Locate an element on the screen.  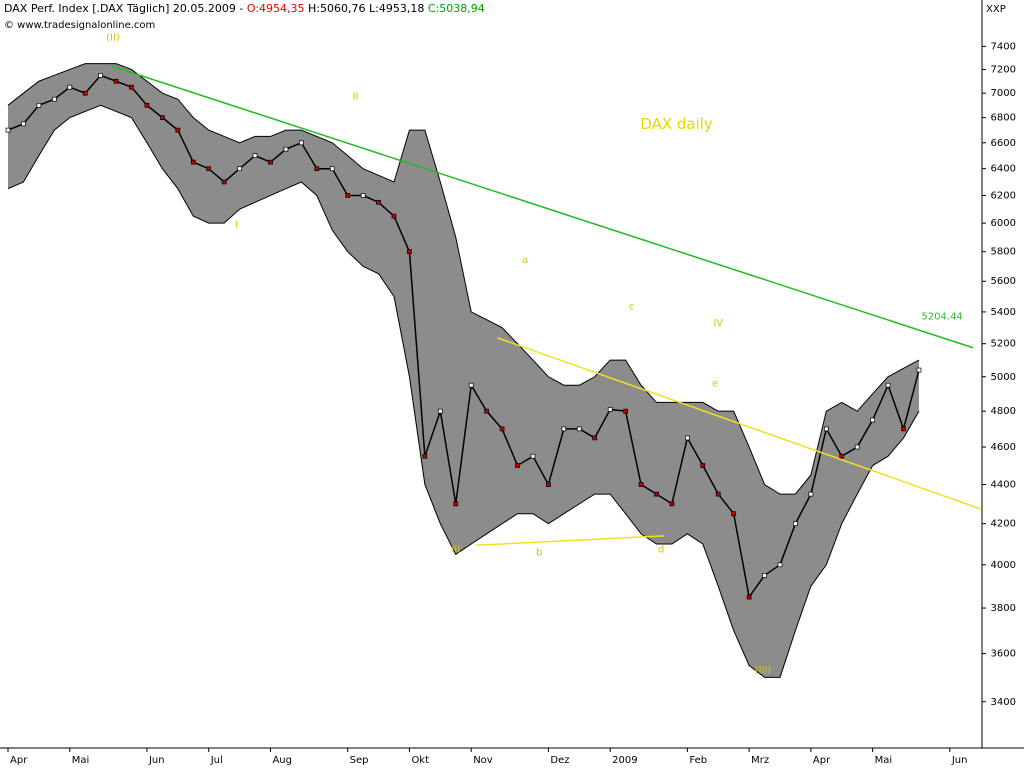
x-tick-label: Jul is located at coordinates (216, 760).